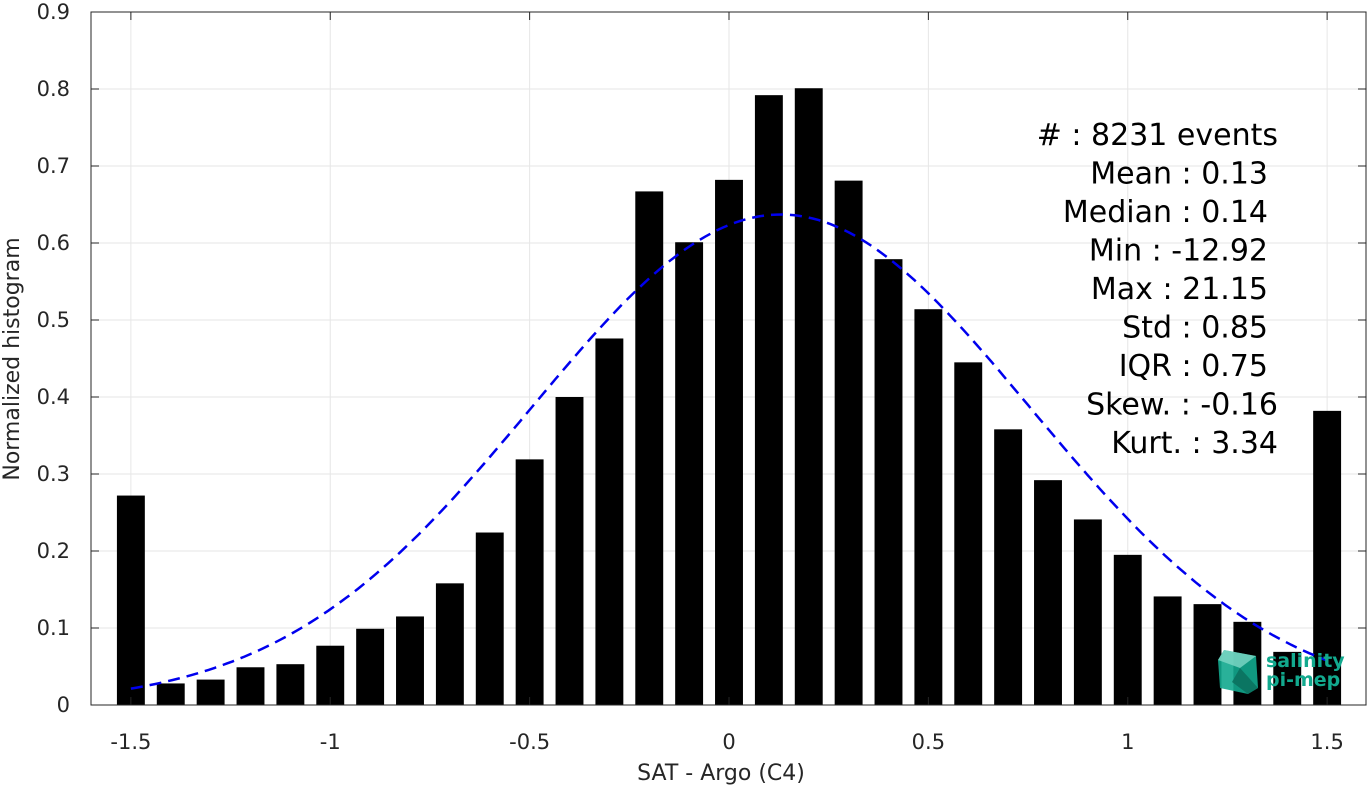 This screenshot has width=1367, height=787. Describe the element at coordinates (53, 397) in the screenshot. I see `y-tick-label: 0.4` at that location.